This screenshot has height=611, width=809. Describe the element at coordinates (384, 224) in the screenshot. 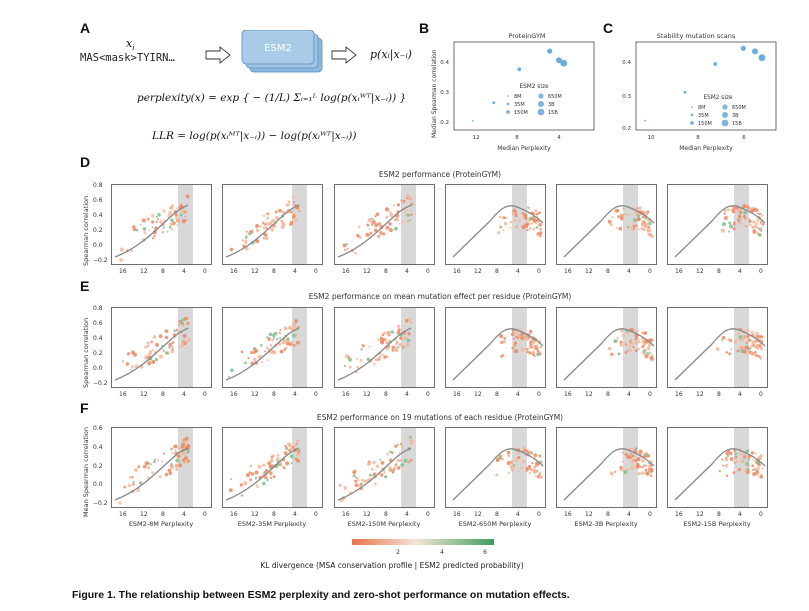

I see `scatter-panel-r0-c2` at that location.